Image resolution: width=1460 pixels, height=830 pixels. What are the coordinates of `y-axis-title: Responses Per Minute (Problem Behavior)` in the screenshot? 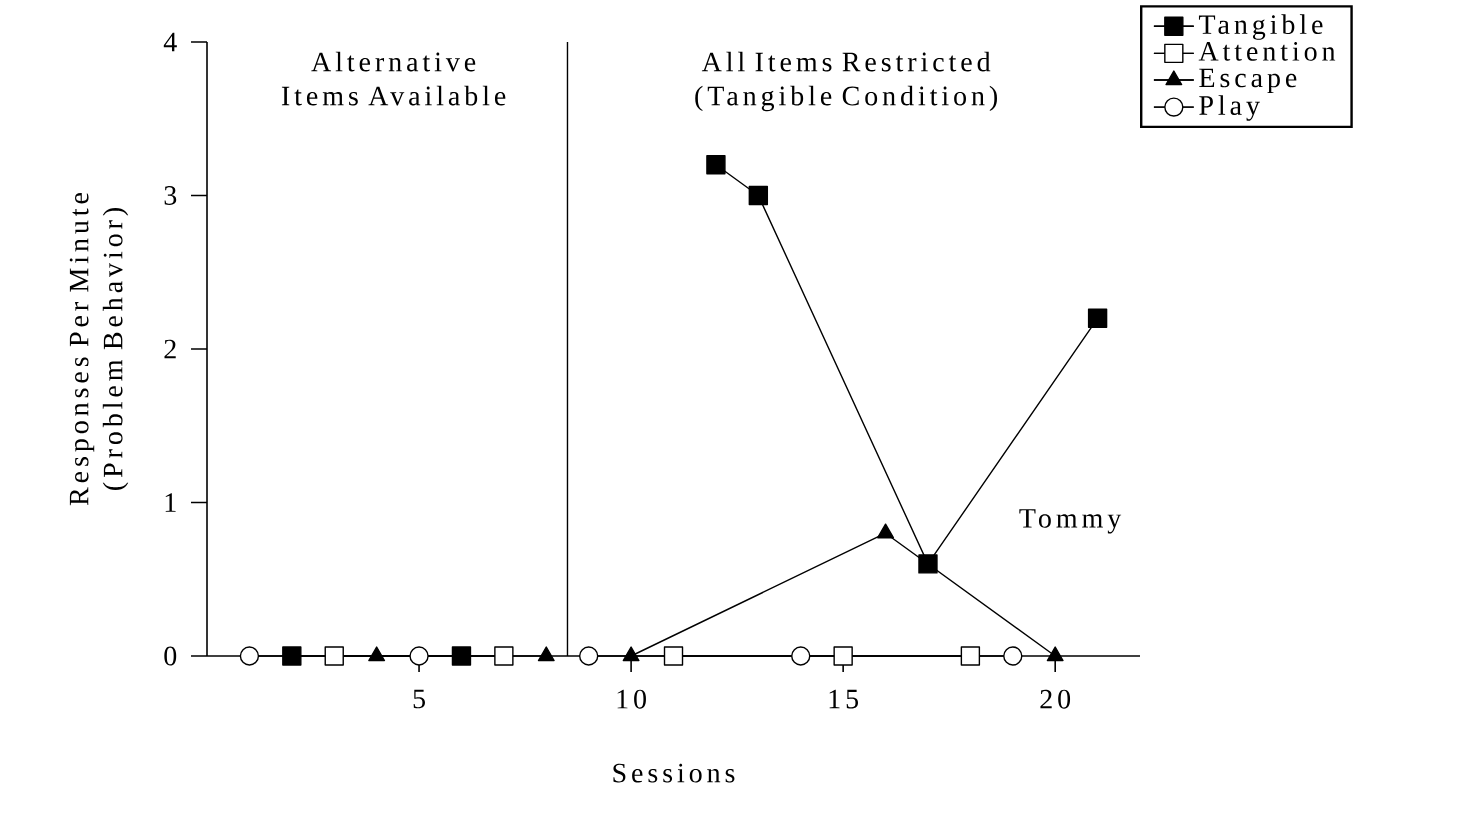 It's located at (99, 349).